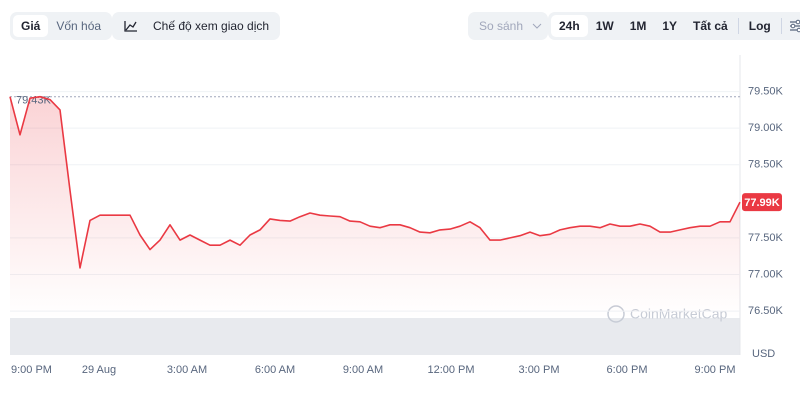 The height and width of the screenshot is (400, 800). Describe the element at coordinates (569, 26) in the screenshot. I see `range-button: 24h` at that location.